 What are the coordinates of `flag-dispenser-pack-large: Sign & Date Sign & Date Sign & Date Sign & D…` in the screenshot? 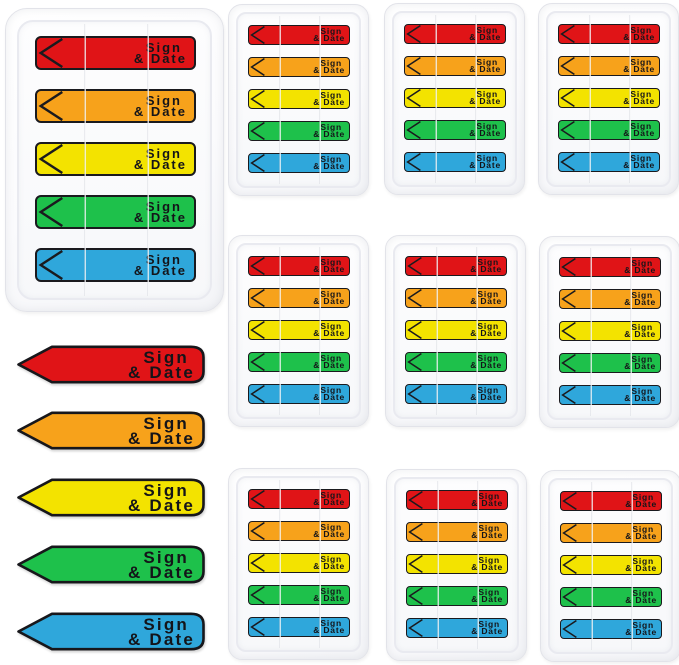 It's located at (114, 160).